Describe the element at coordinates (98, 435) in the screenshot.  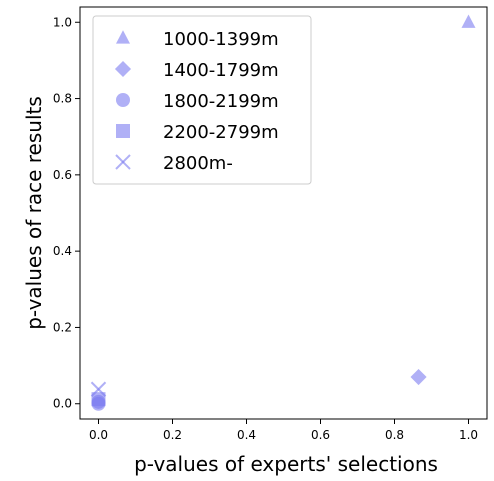
I see `x-tick-label: 0.0` at that location.